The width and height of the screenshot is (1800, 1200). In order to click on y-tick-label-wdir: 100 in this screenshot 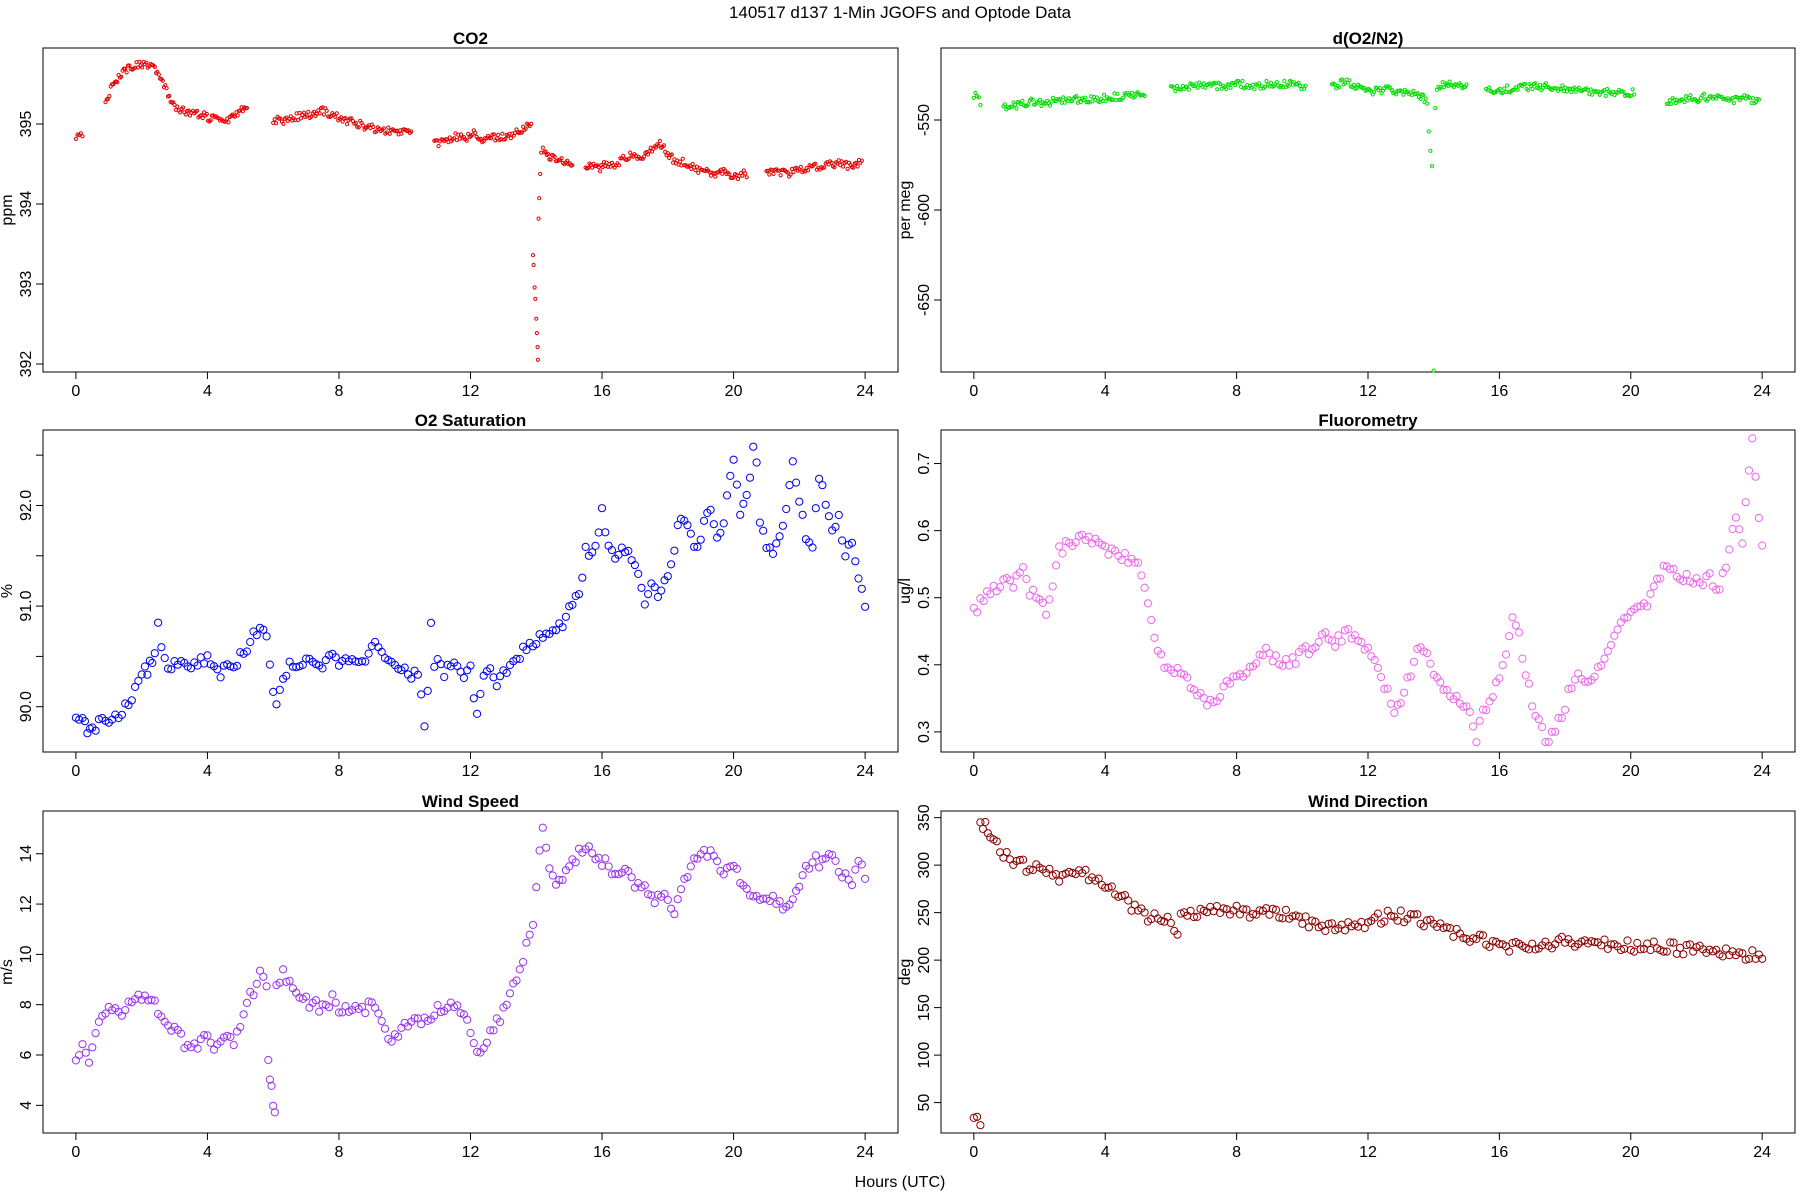, I will do `click(924, 1055)`.